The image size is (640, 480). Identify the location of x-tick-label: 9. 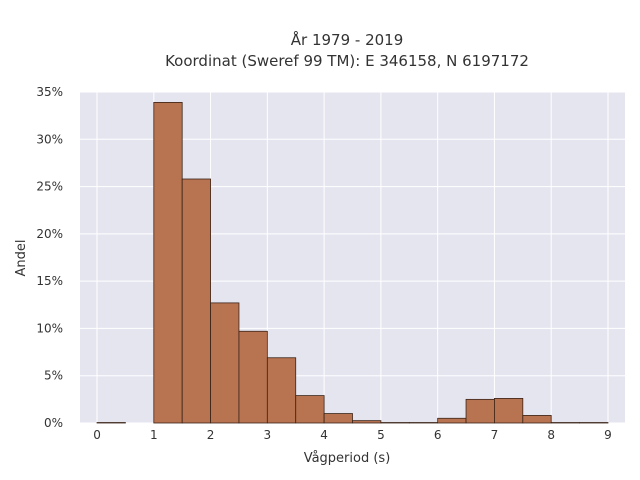
(608, 435).